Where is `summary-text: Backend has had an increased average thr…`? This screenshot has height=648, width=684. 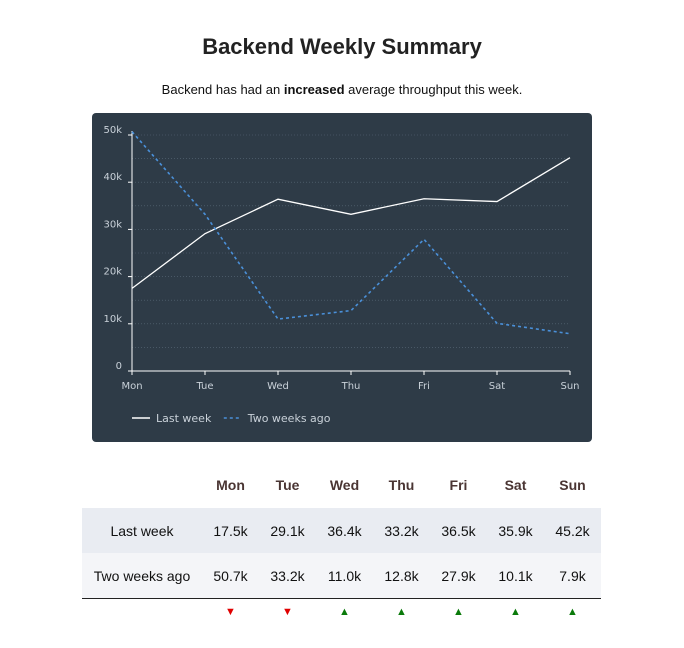
summary-text: Backend has had an increased average thr… is located at coordinates (342, 89).